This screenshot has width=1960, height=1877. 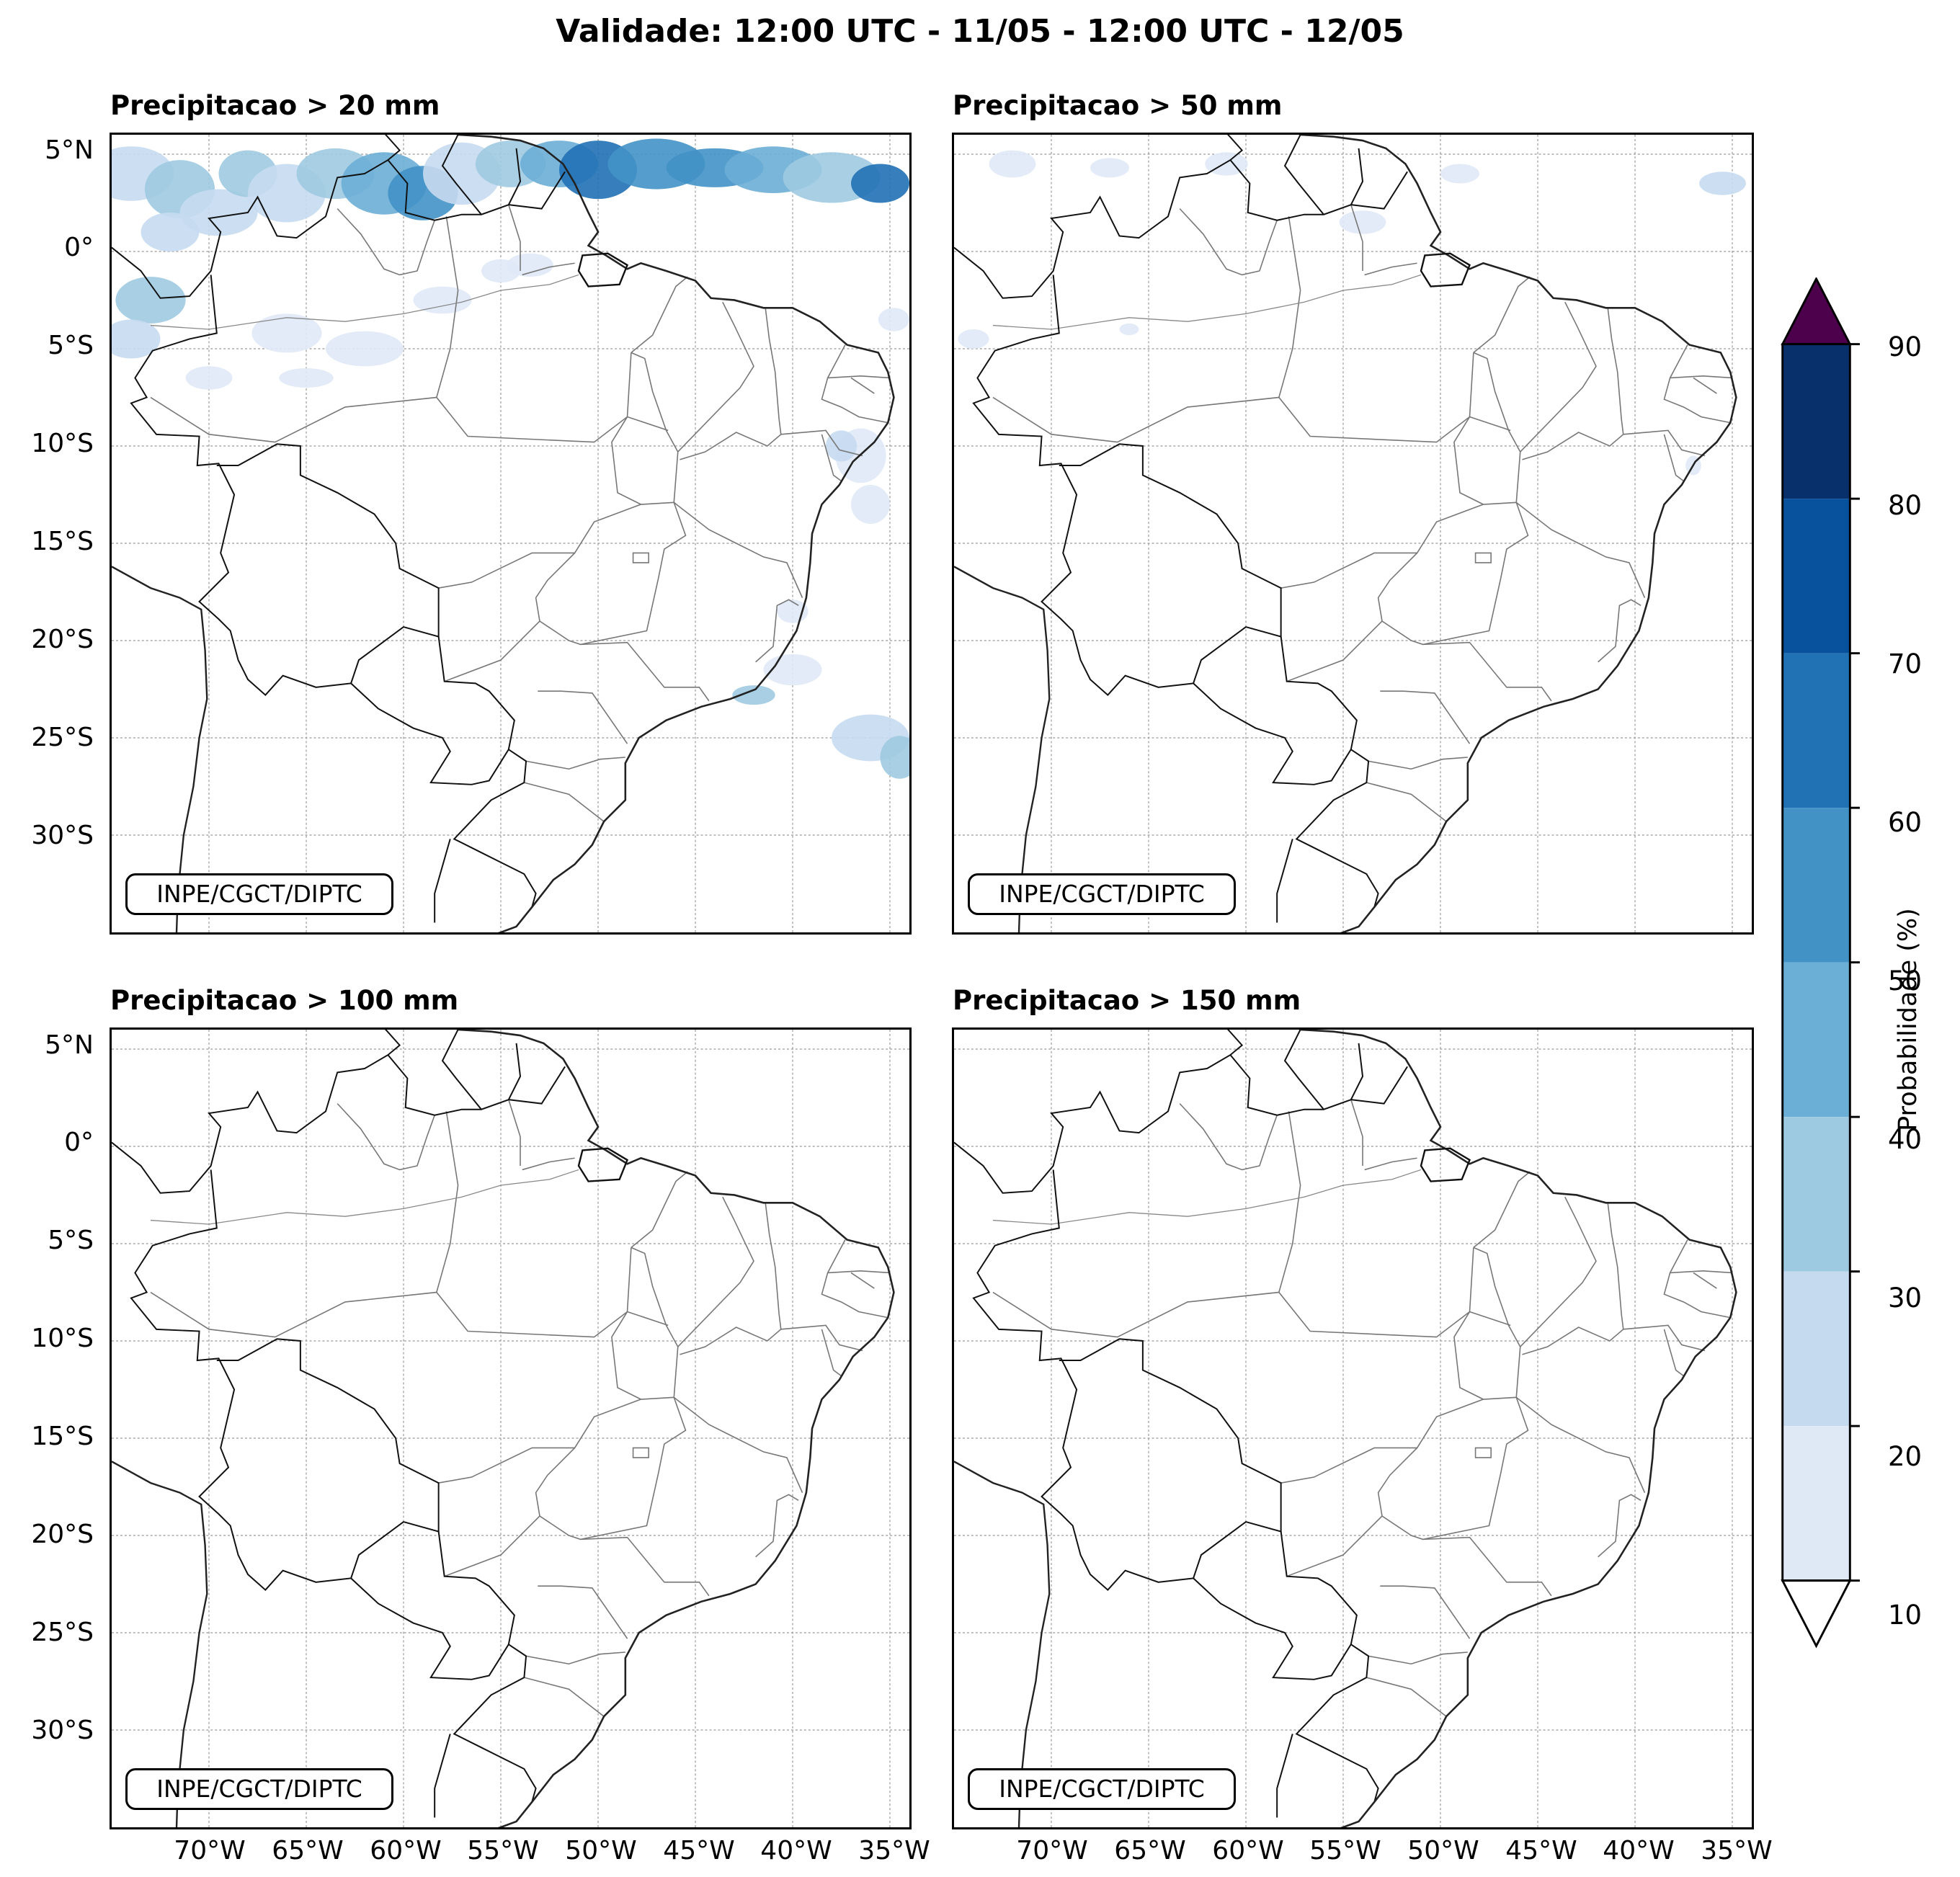 What do you see at coordinates (210, 1851) in the screenshot?
I see `lon-label: 70°W` at bounding box center [210, 1851].